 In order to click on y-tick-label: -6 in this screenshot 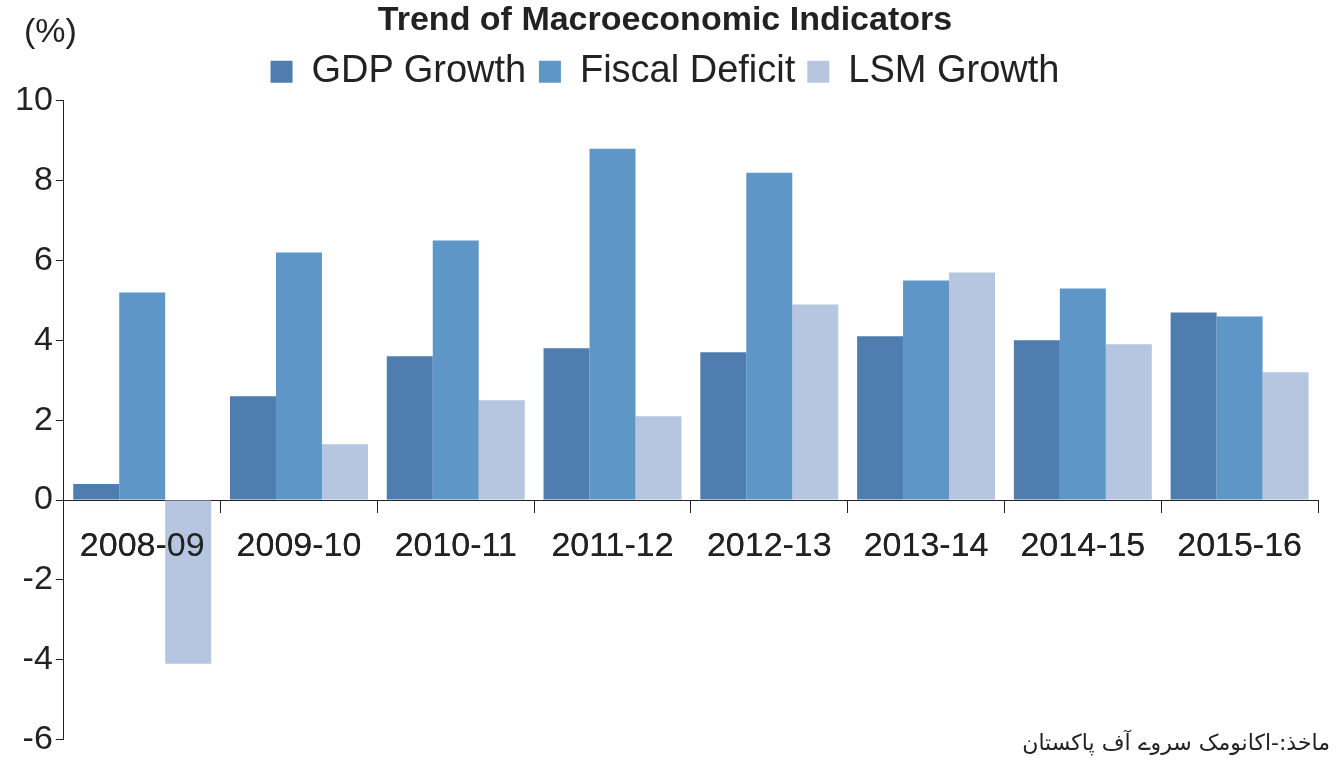, I will do `click(37, 736)`.